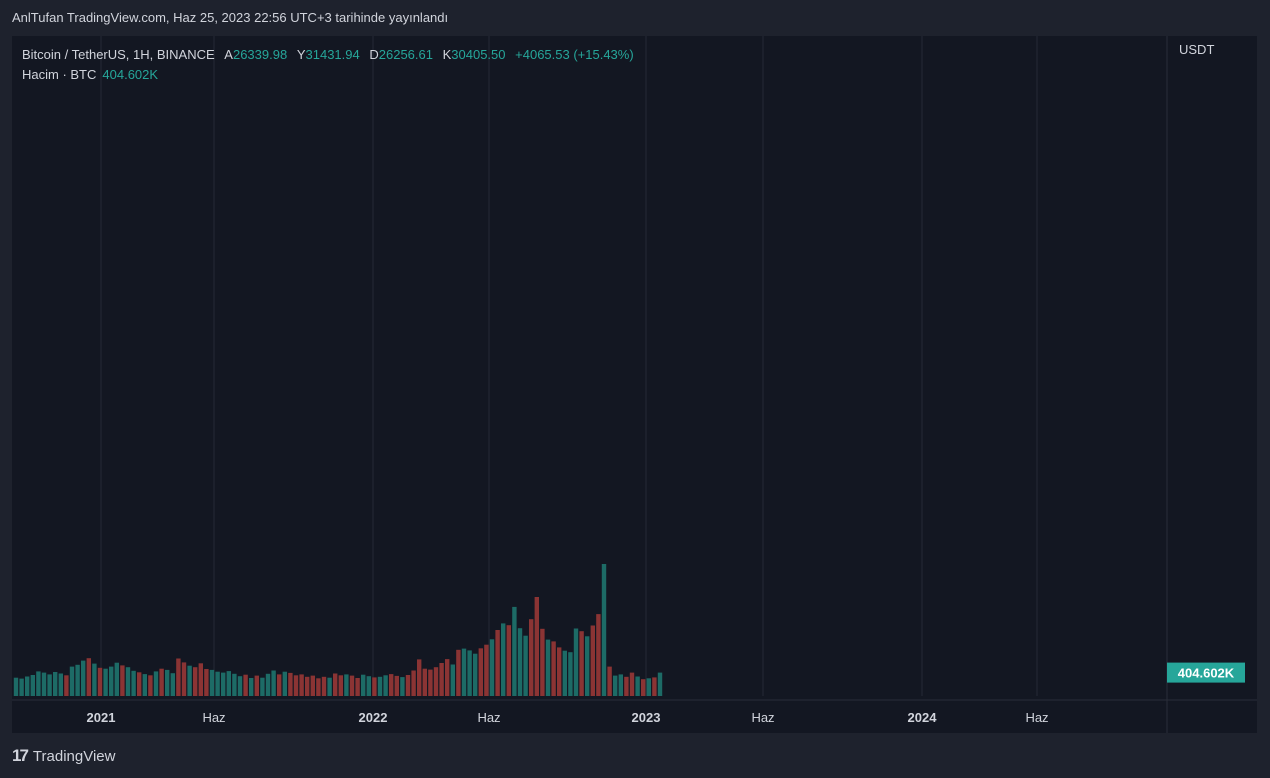  I want to click on volume-value: 404.602K, so click(130, 74).